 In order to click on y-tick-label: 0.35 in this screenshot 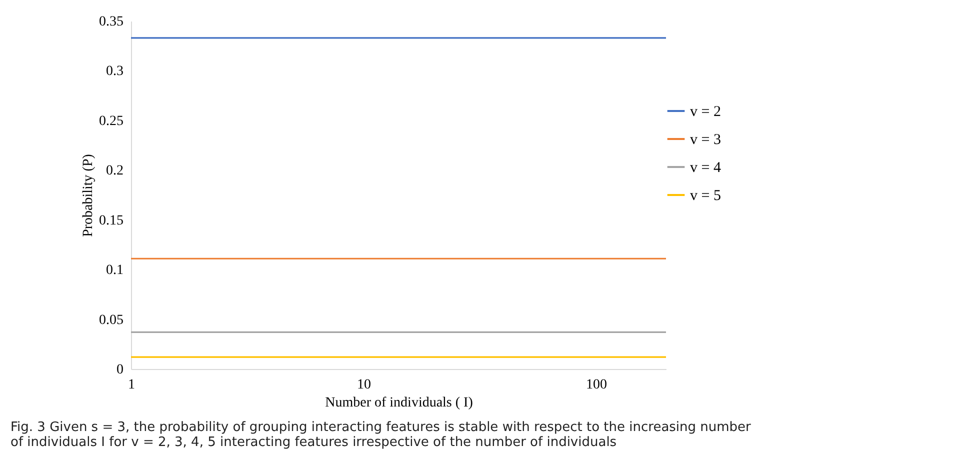, I will do `click(111, 22)`.